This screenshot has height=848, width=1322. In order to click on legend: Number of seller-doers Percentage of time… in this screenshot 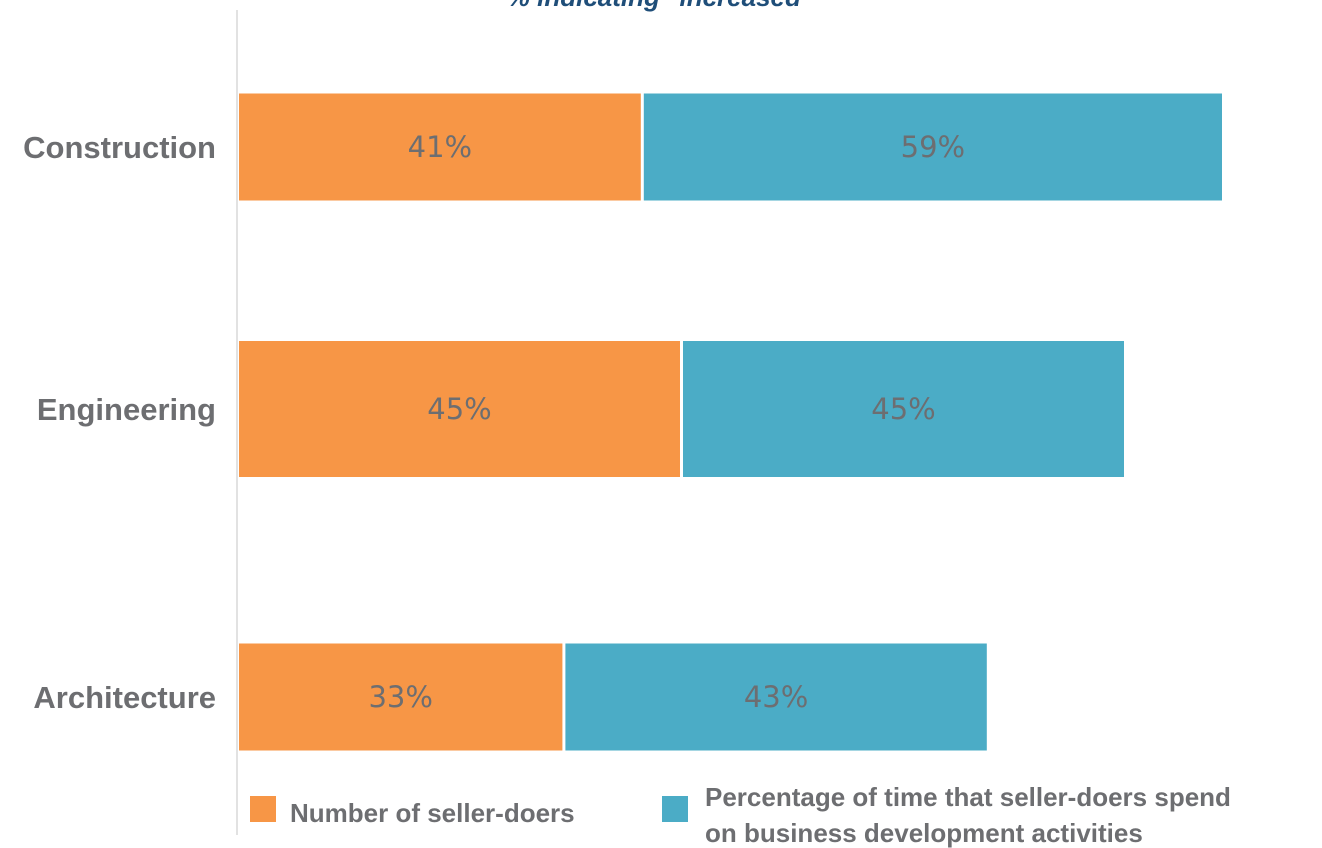, I will do `click(740, 815)`.